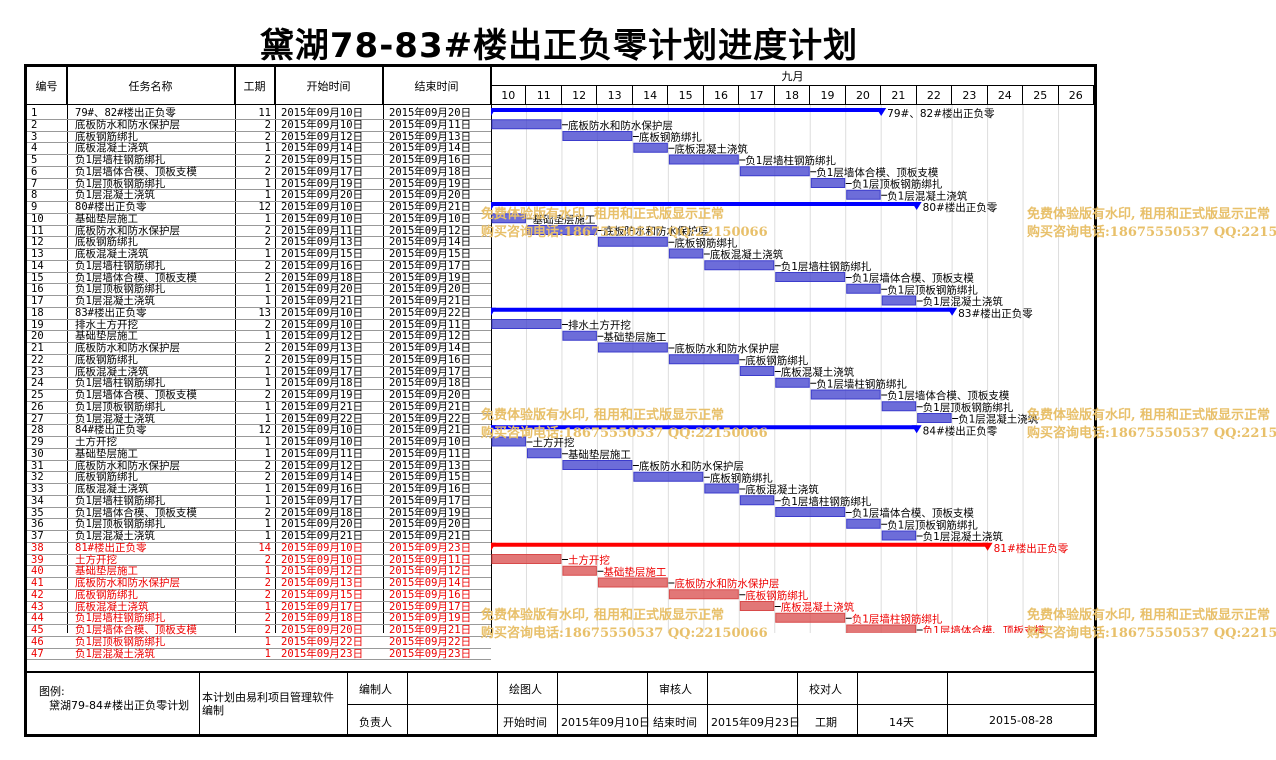 The image size is (1276, 760). I want to click on task-id: 45, so click(37, 630).